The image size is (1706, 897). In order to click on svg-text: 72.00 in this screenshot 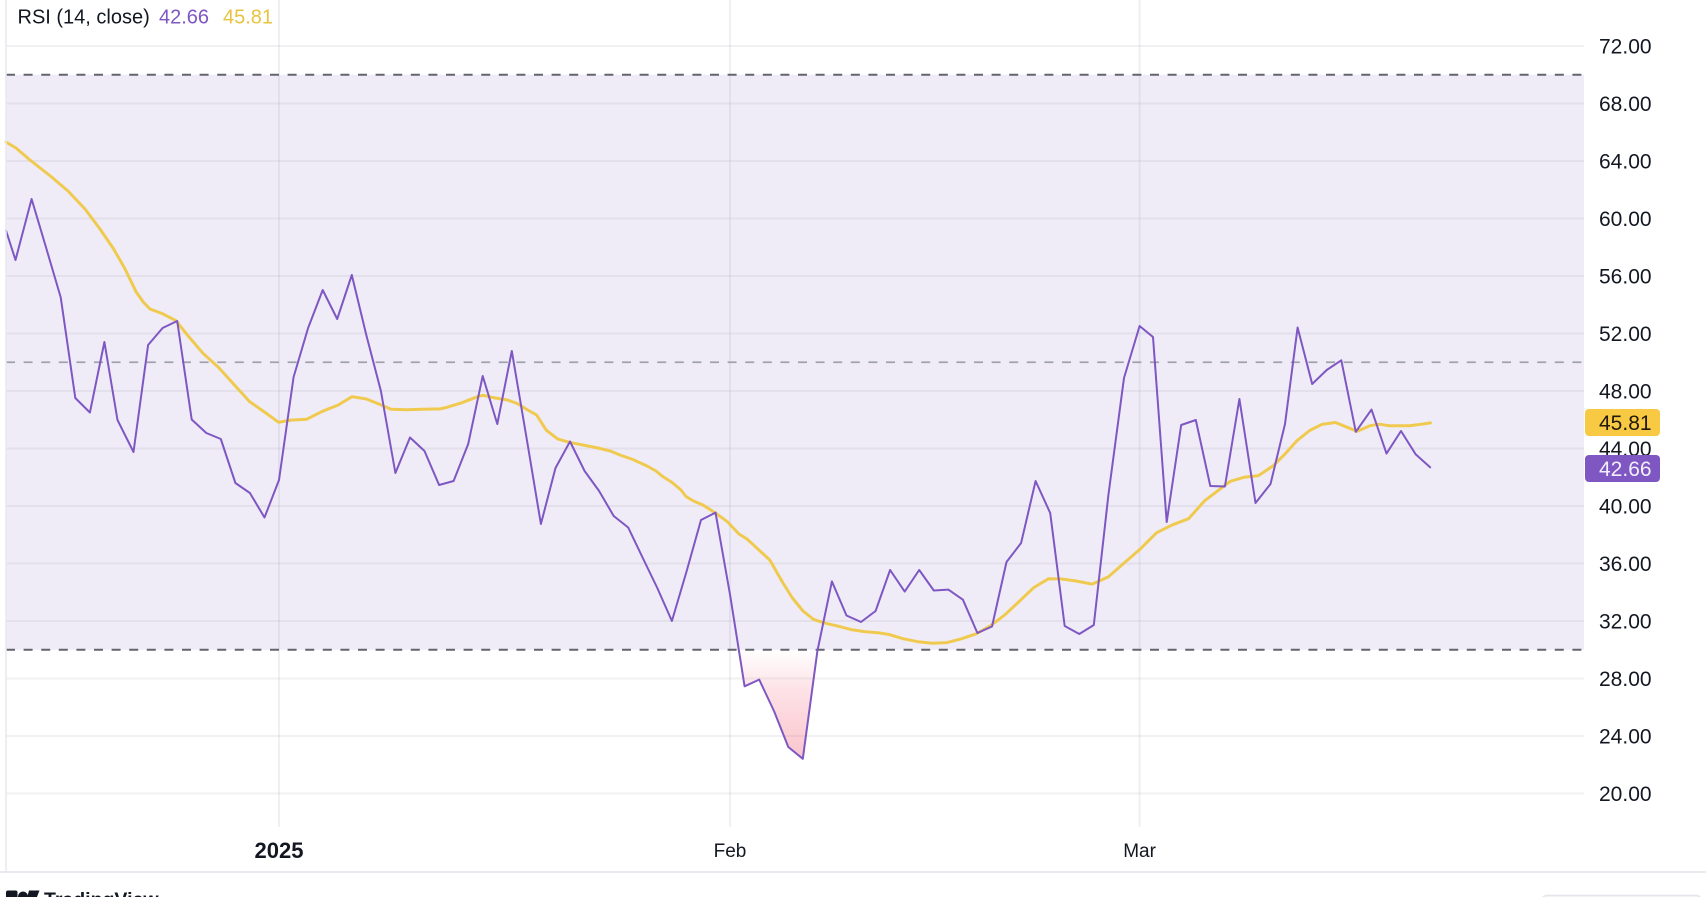, I will do `click(1625, 47)`.